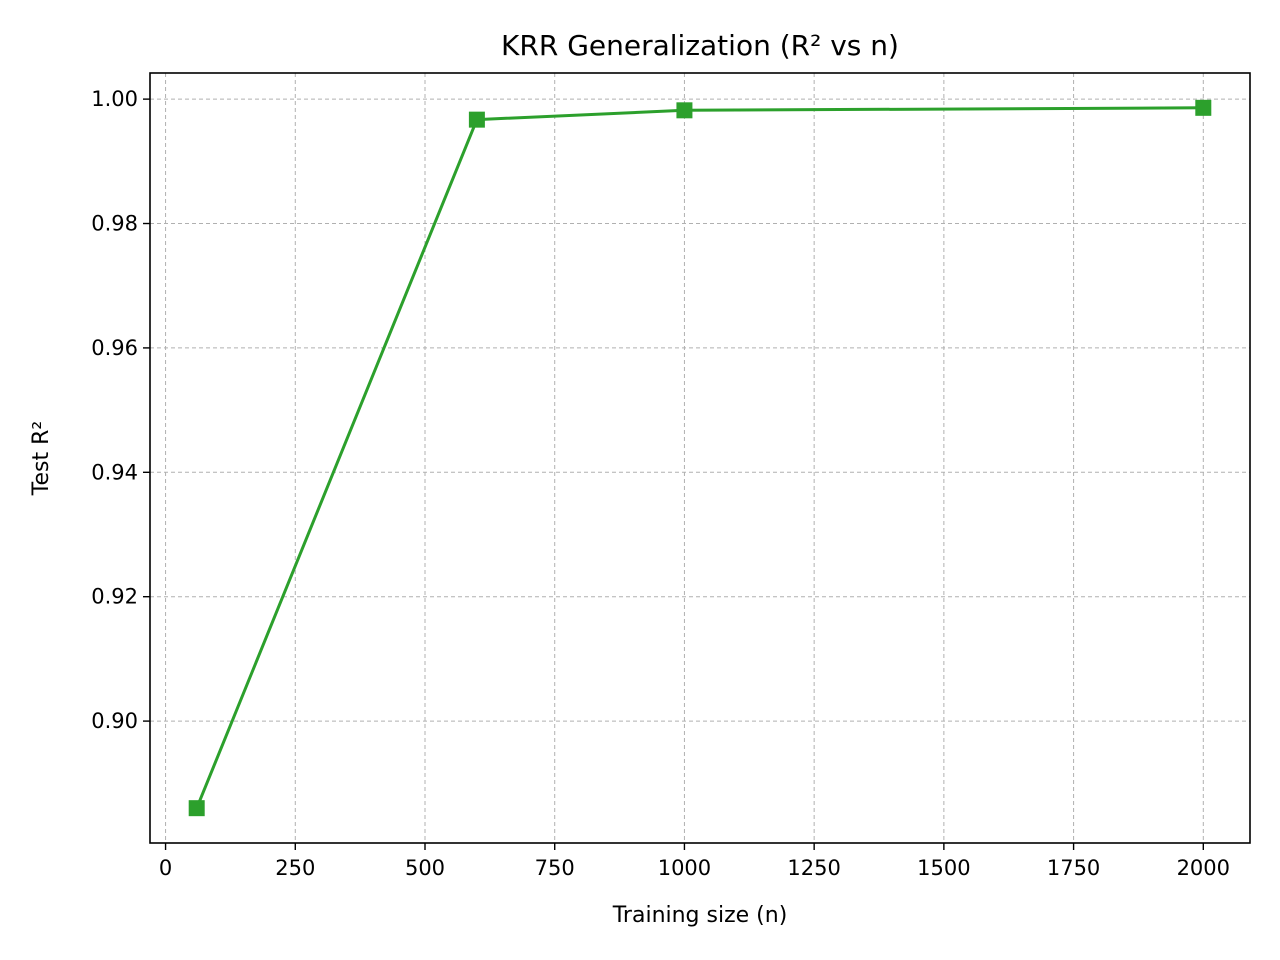 This screenshot has height=960, width=1280. What do you see at coordinates (165, 868) in the screenshot?
I see `x-tick-label: 0` at bounding box center [165, 868].